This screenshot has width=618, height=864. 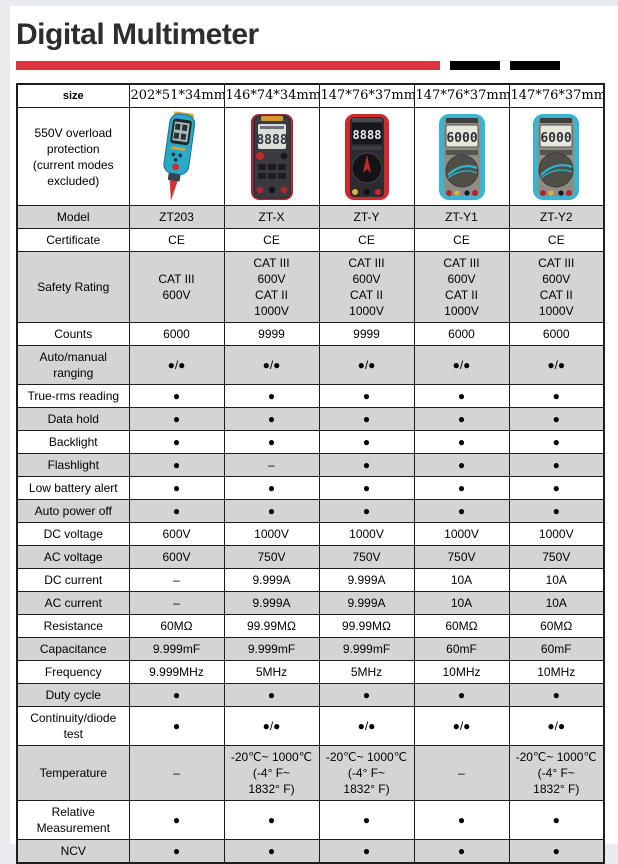 I want to click on row-label: Relative Measurement, so click(x=73, y=820).